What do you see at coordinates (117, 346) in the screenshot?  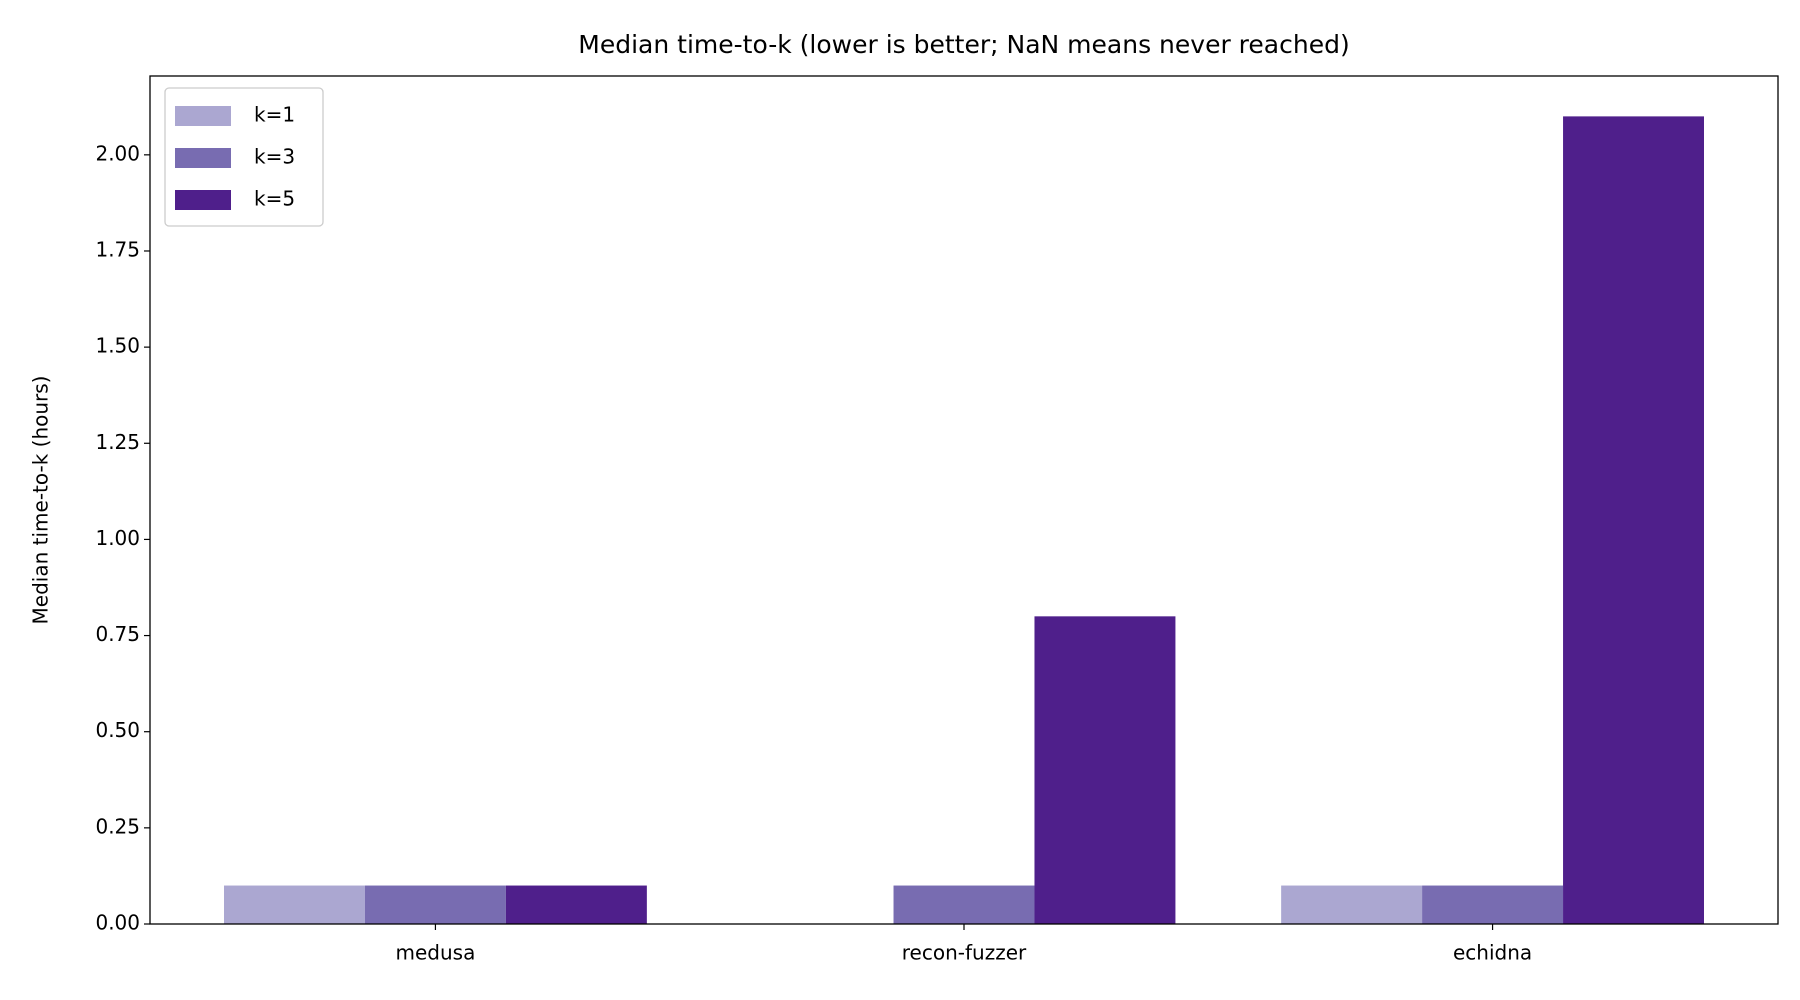 I see `y-tick-label: 1.50` at bounding box center [117, 346].